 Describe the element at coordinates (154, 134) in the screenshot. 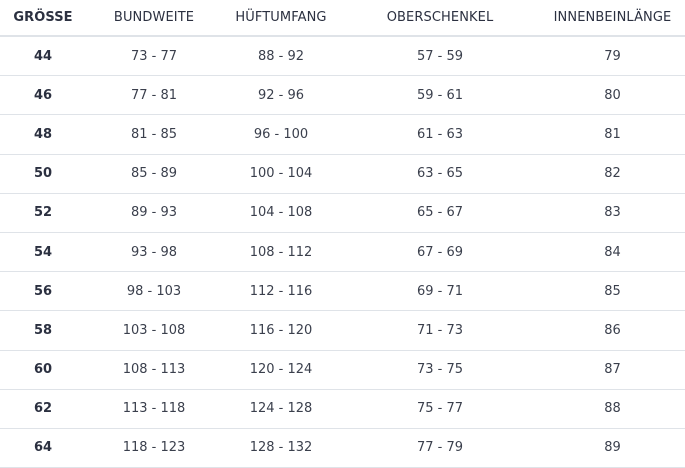

I see `cell-waist: 81 - 85` at that location.